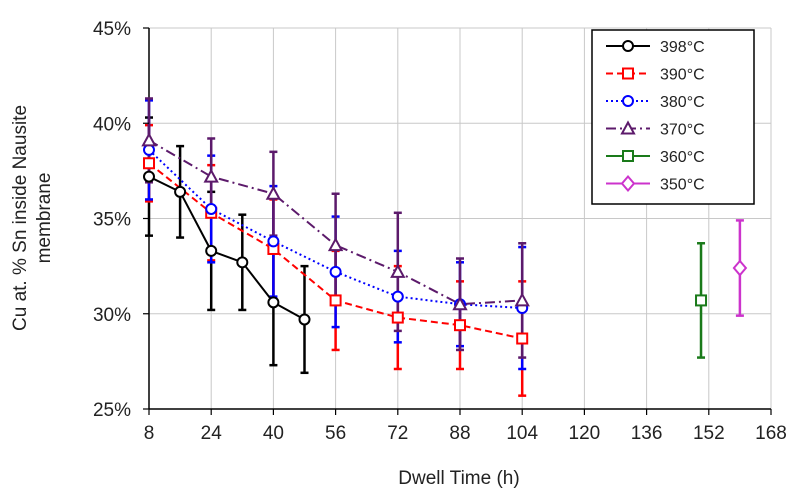 Image resolution: width=807 pixels, height=499 pixels. What do you see at coordinates (458, 478) in the screenshot?
I see `x-axis-title: Dwell Time (h)` at bounding box center [458, 478].